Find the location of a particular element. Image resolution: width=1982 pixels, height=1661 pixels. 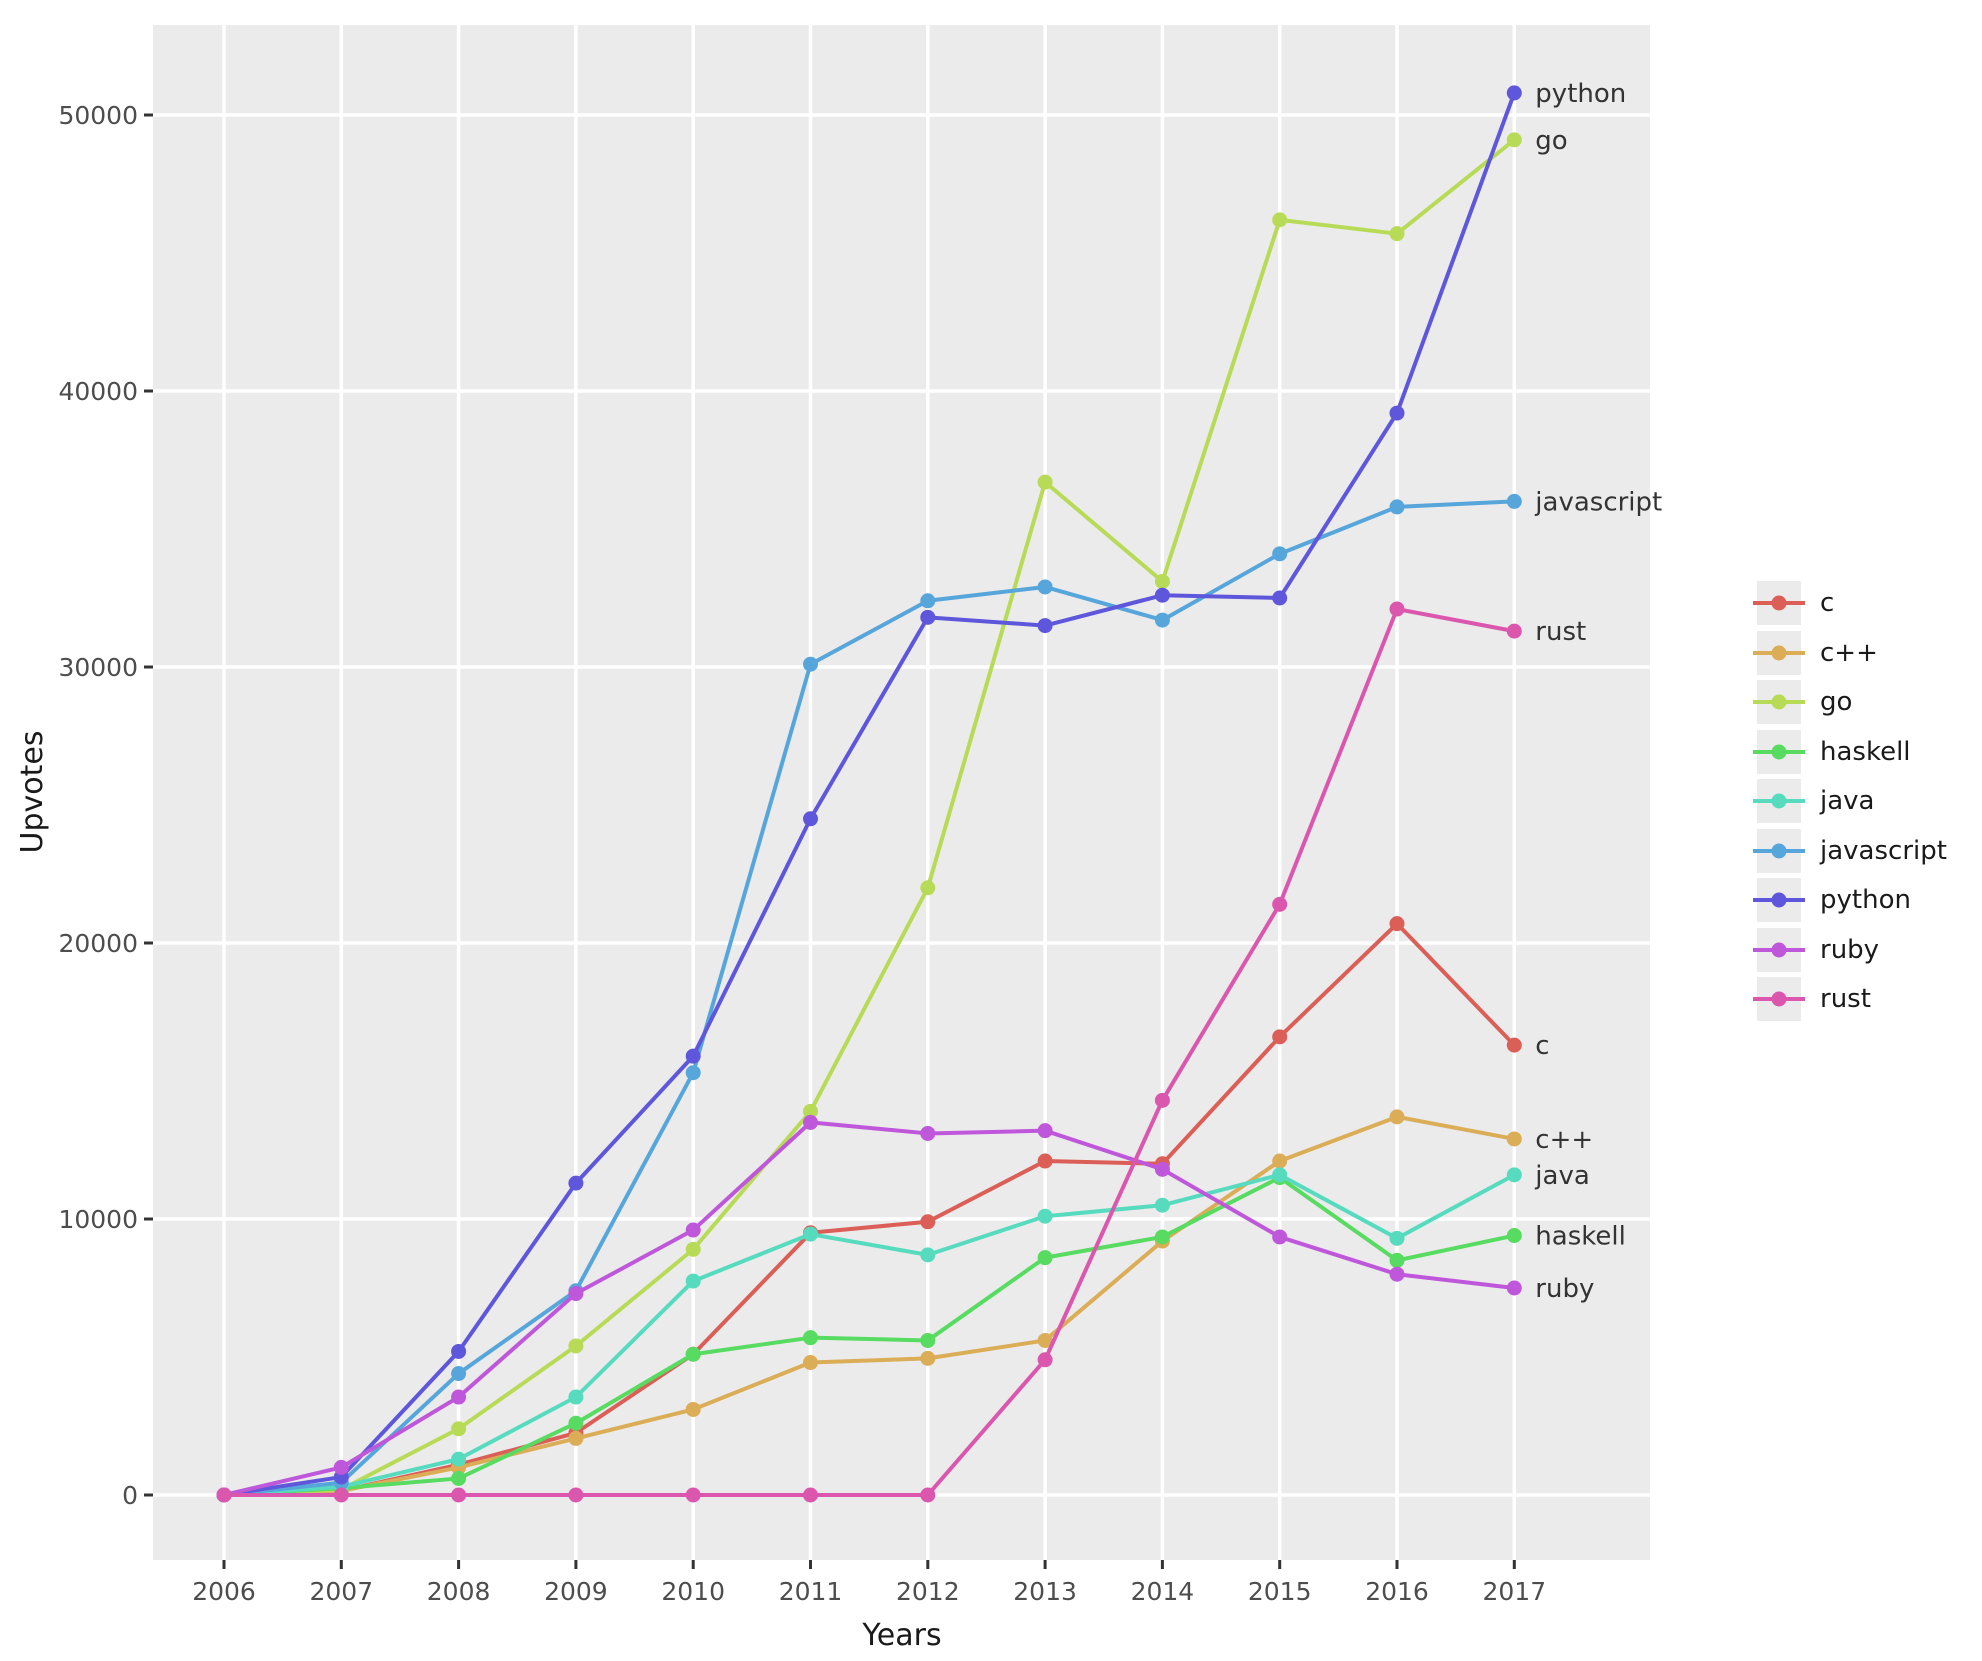

data-point-python-2014 is located at coordinates (1162, 595).